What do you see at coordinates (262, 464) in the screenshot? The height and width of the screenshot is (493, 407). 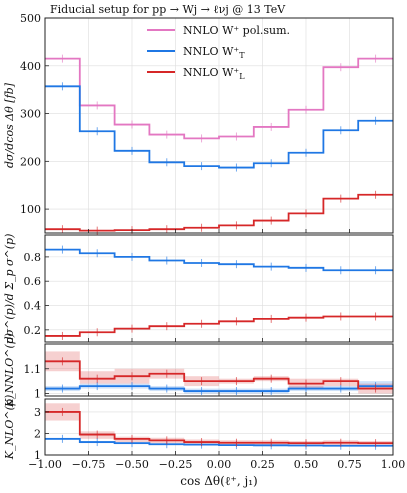 I see `x-tick-label: 0.25` at bounding box center [262, 464].